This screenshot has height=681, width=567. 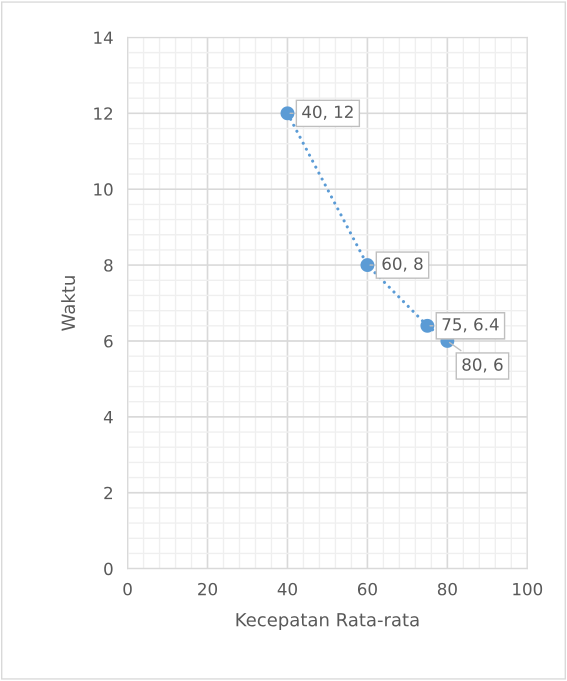 I want to click on y-axis-title: Waktu, so click(x=68, y=303).